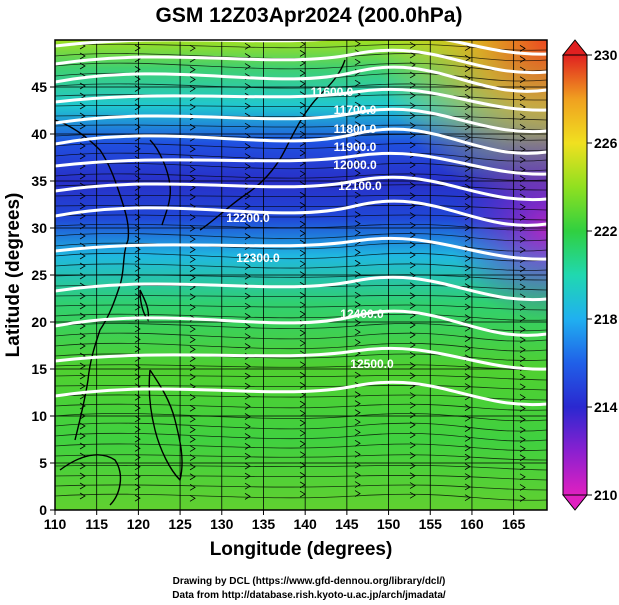 Image resolution: width=619 pixels, height=605 pixels. I want to click on y-tick-label: 5, so click(43, 463).